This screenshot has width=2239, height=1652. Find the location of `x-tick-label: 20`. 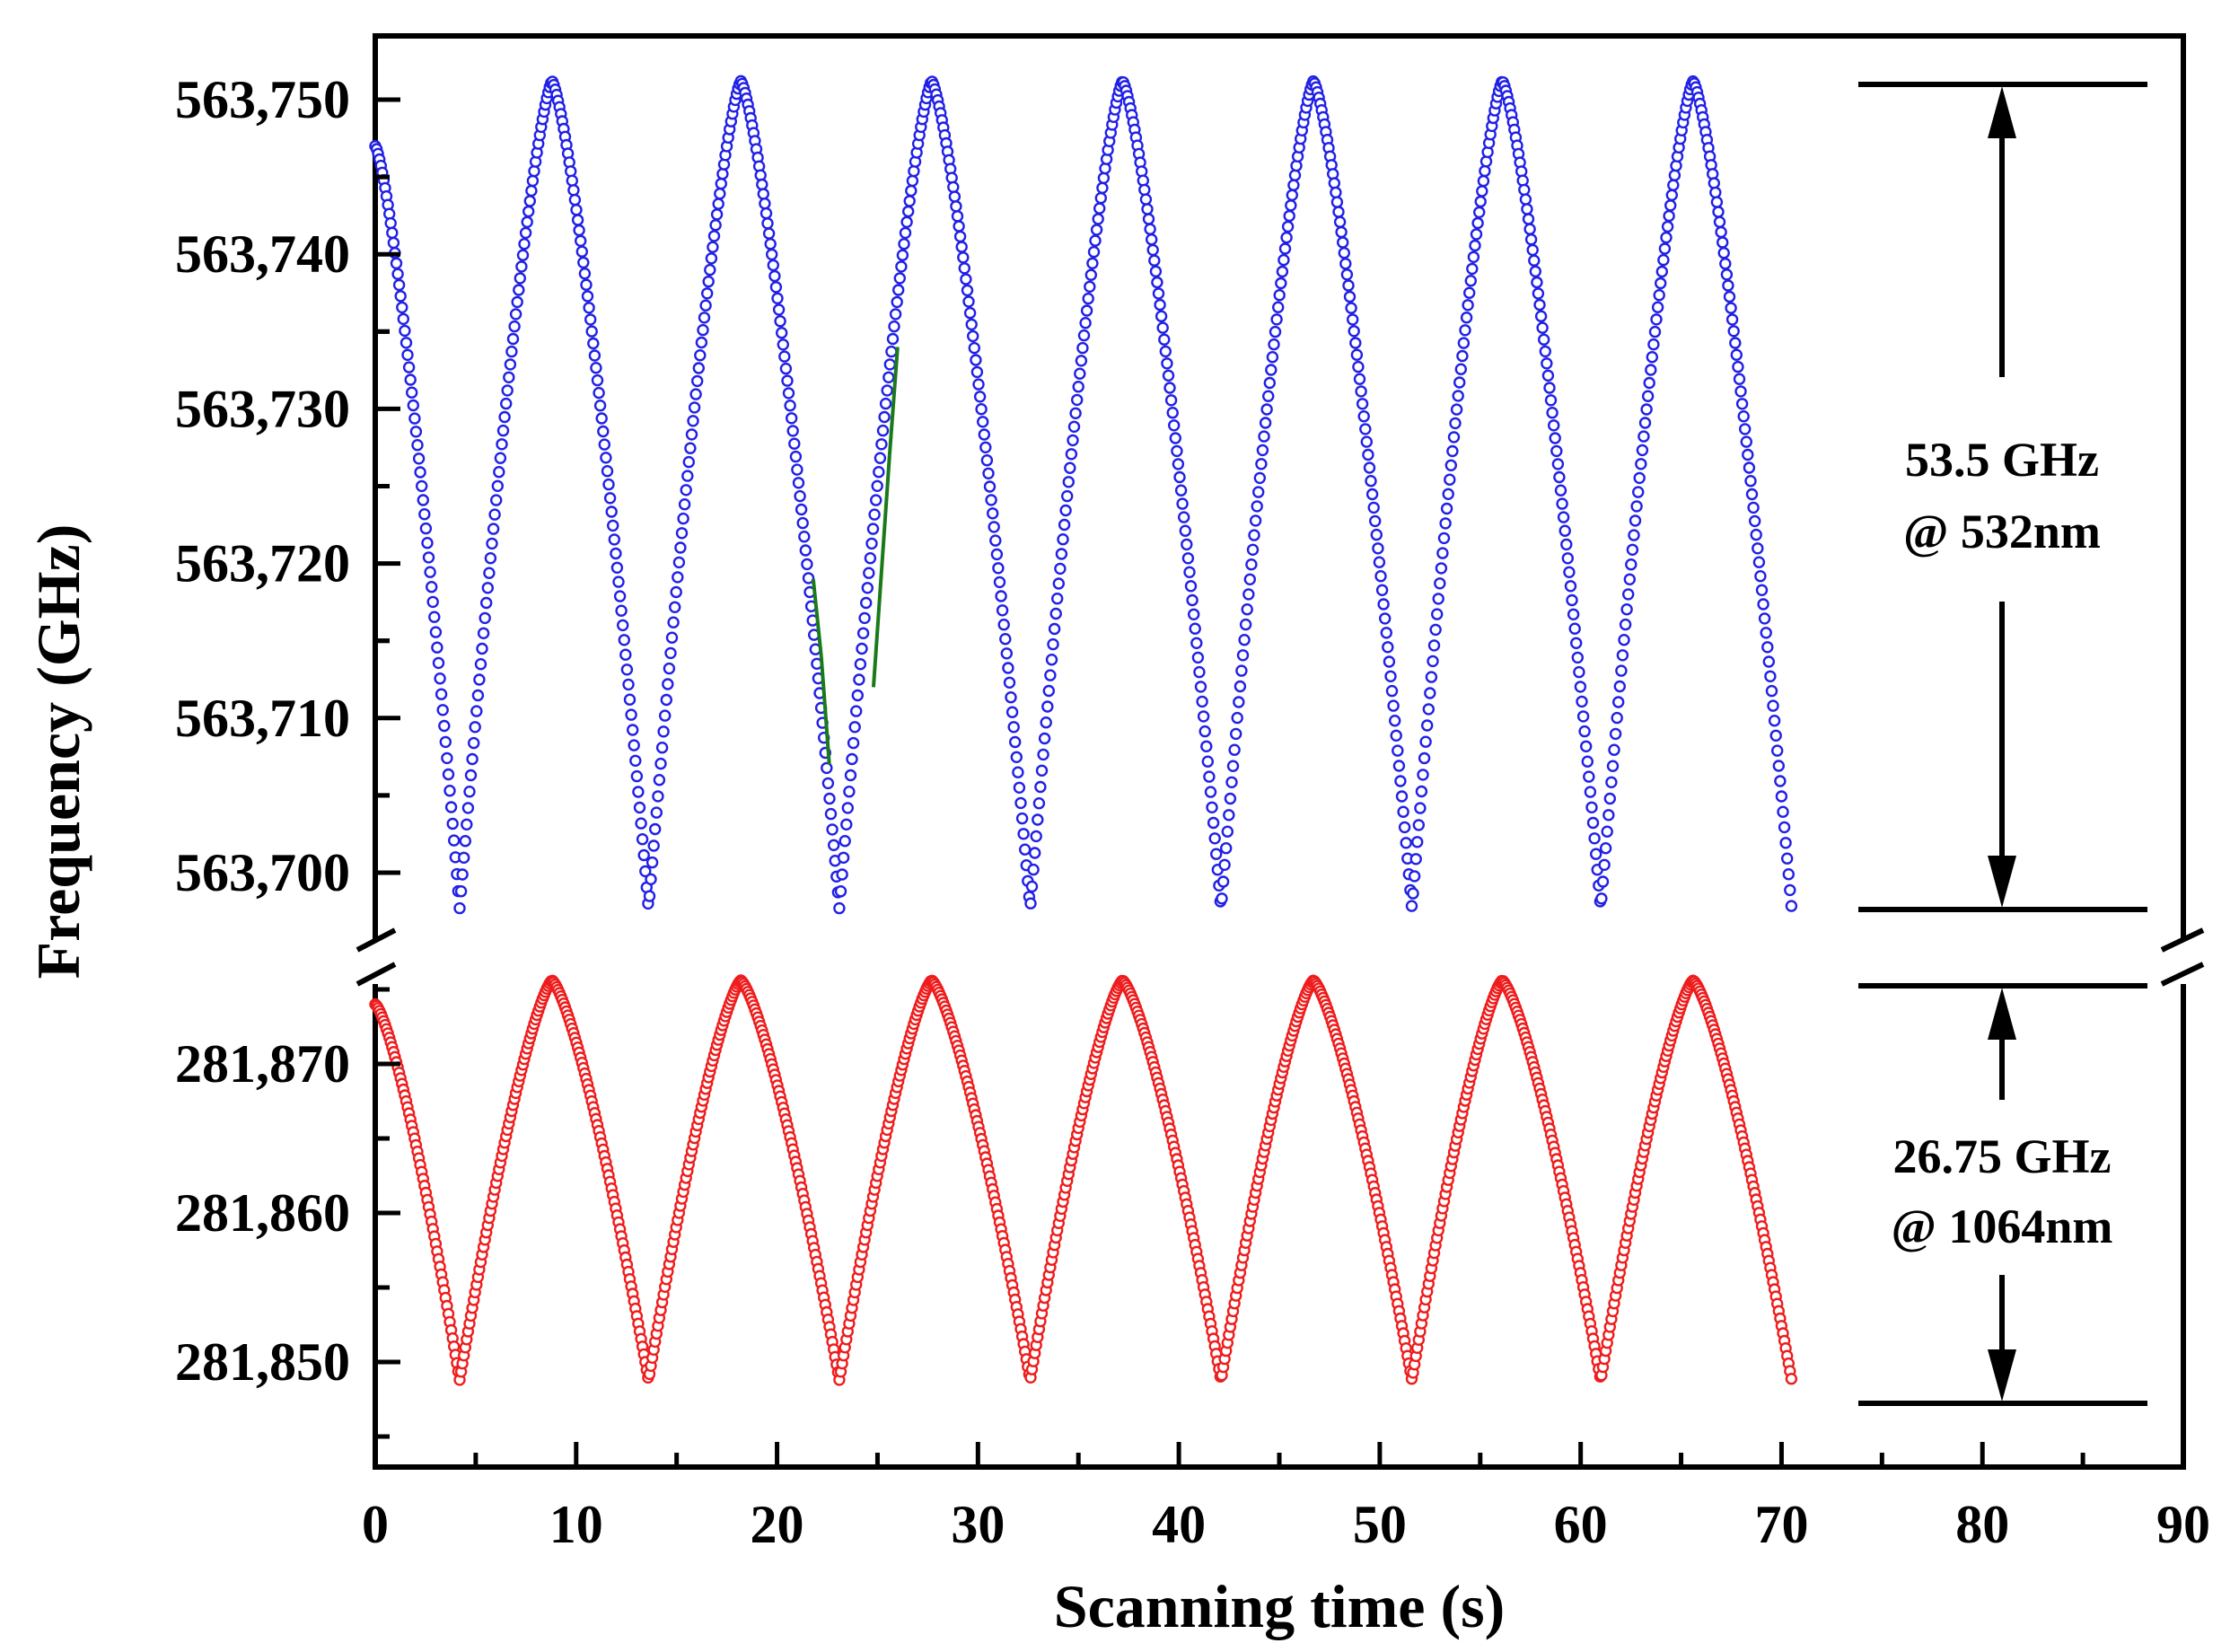

x-tick-label: 20 is located at coordinates (777, 1524).